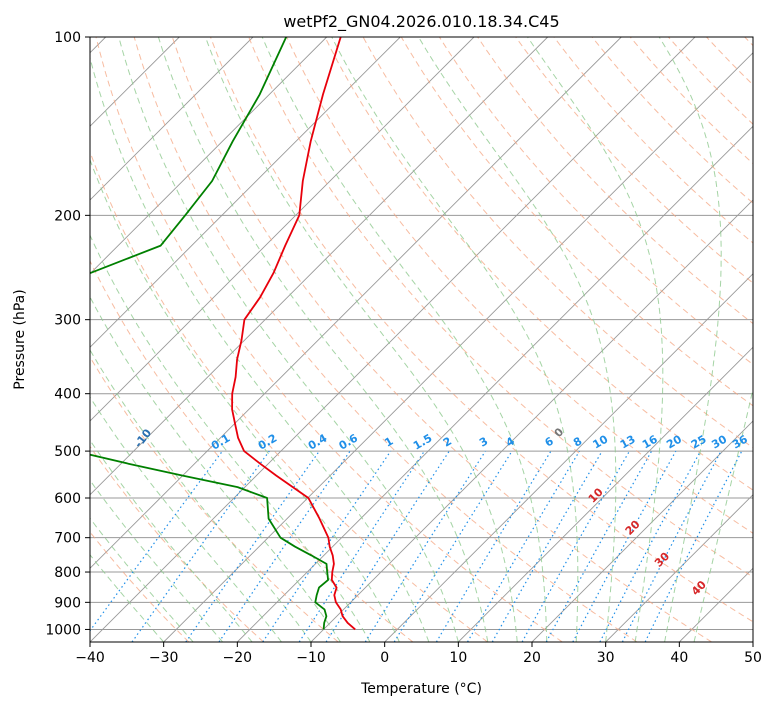 This screenshot has height=708, width=775. Describe the element at coordinates (67, 321) in the screenshot. I see `y-tick-label: 300` at that location.